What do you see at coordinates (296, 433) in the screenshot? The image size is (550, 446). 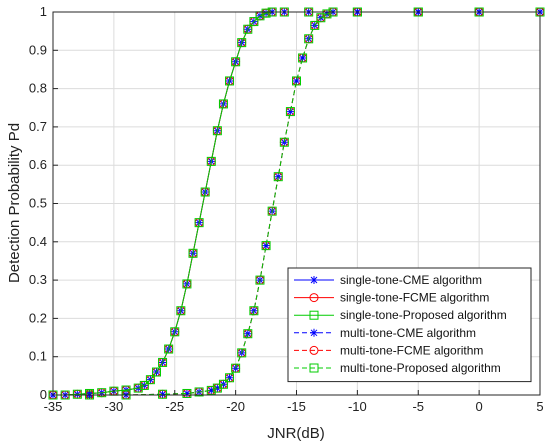 I see `x-axis-title: JNR(dB)` at bounding box center [296, 433].